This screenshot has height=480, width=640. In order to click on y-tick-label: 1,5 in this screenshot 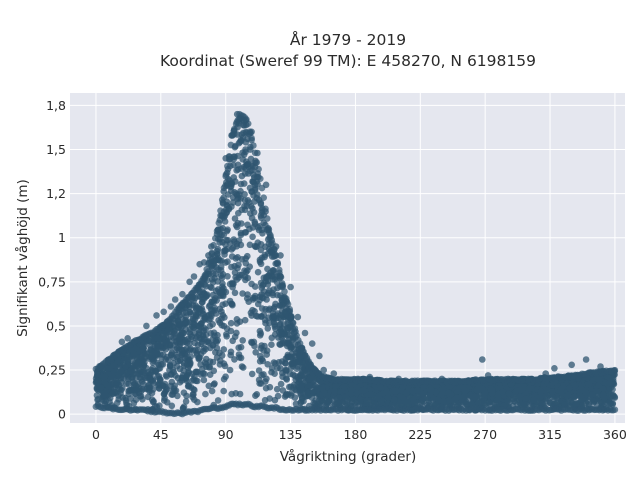, I will do `click(56, 149)`.